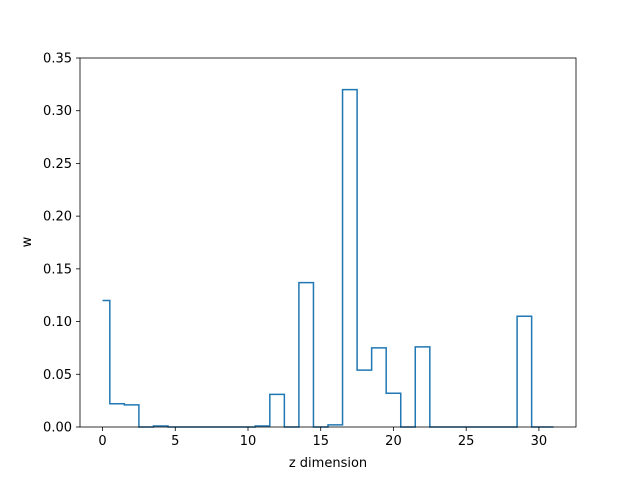 This screenshot has width=640, height=485. I want to click on y-tick-label: 0.30, so click(57, 111).